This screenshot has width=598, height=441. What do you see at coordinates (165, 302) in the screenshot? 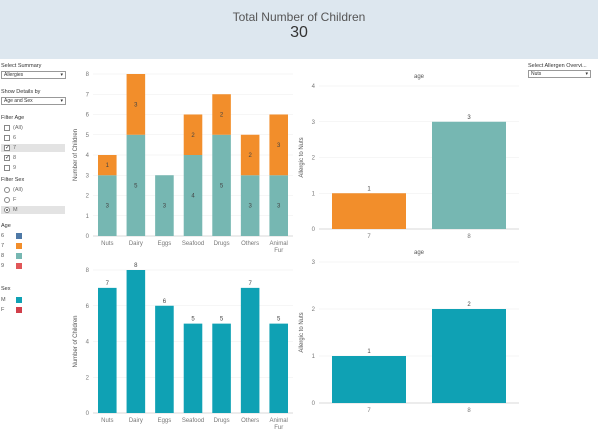
I see `data-label: 6` at bounding box center [165, 302].